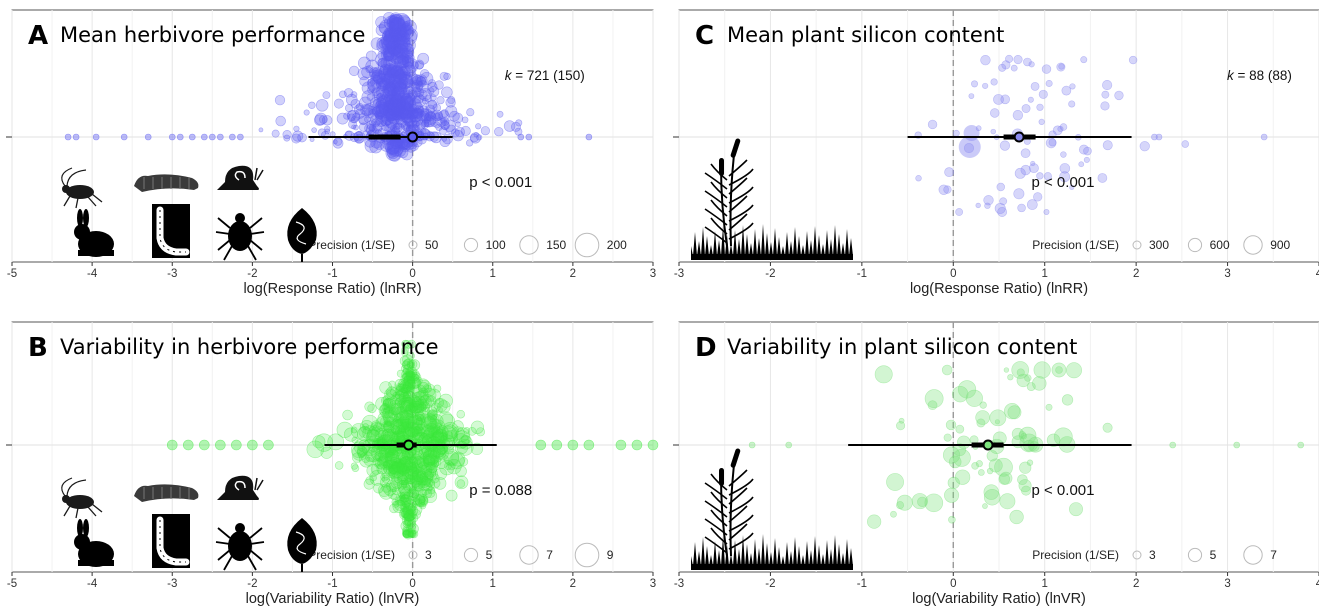 Image resolution: width=1319 pixels, height=610 pixels. I want to click on x-axis-label: log(Response Ratio) (lnRR), so click(999, 289).